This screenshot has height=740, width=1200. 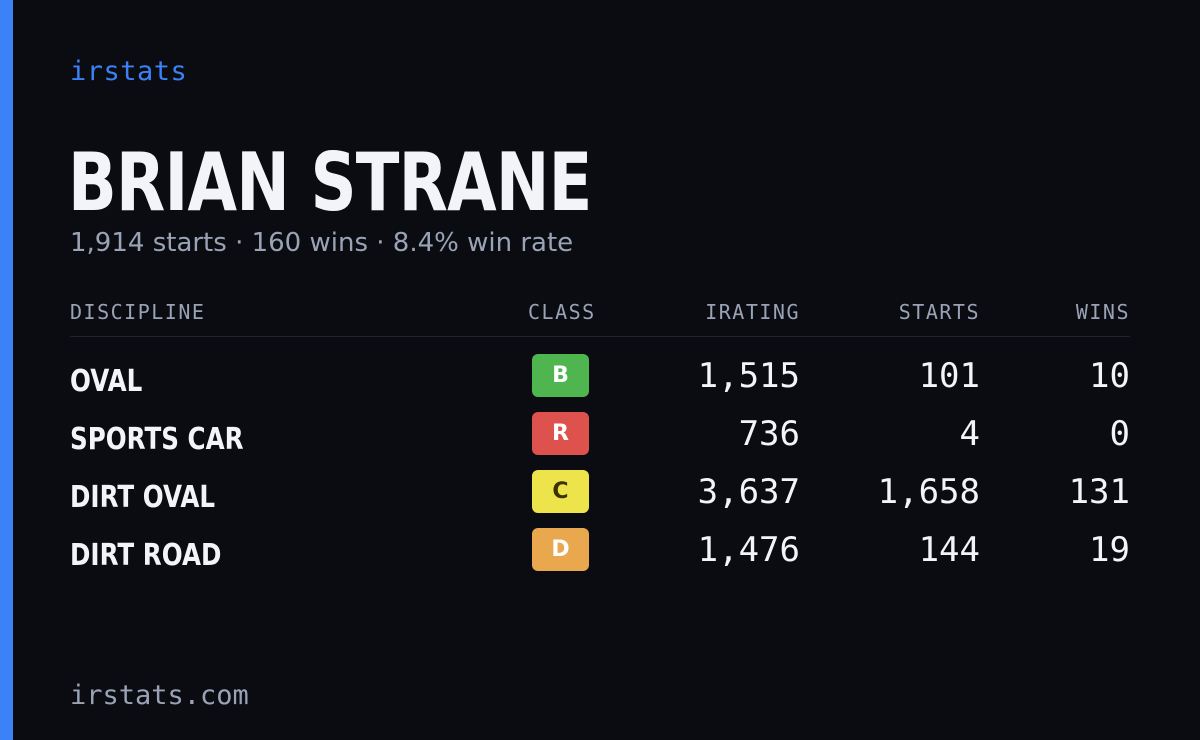 What do you see at coordinates (1109, 550) in the screenshot?
I see `wins-value: 19` at bounding box center [1109, 550].